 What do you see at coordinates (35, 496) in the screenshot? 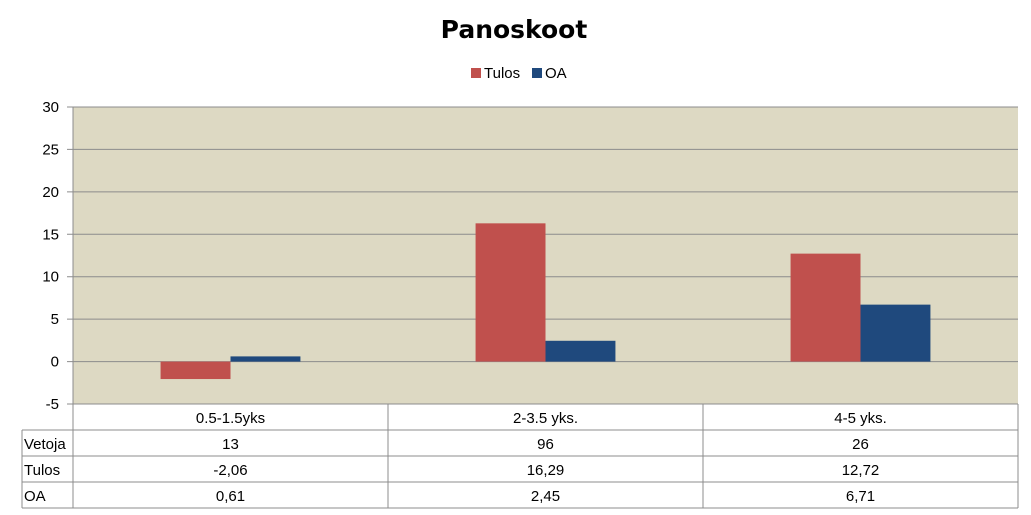
I see `table-row-label: OA` at bounding box center [35, 496].